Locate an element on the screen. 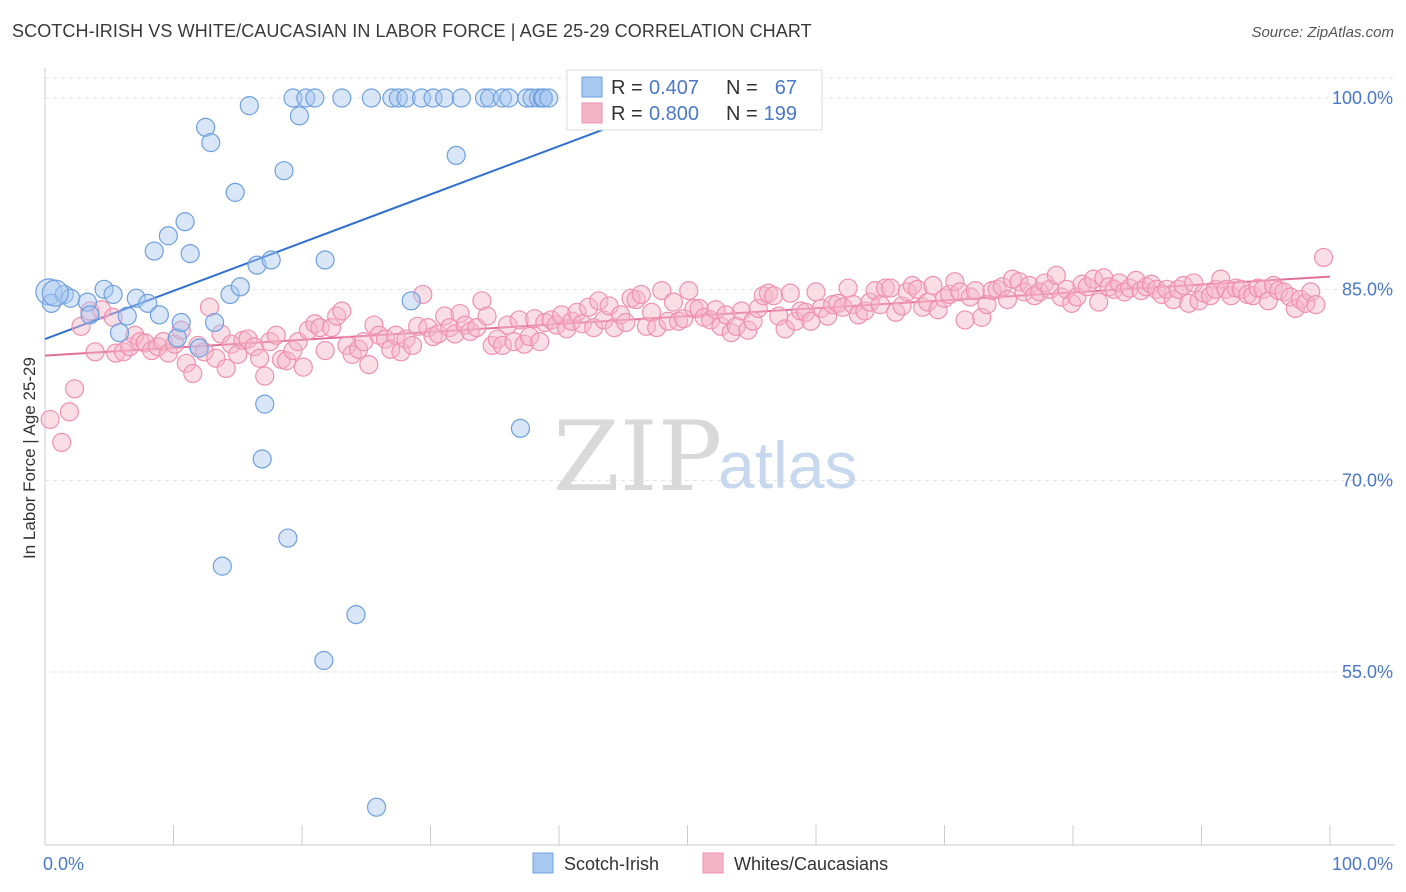 The height and width of the screenshot is (892, 1406). bottom-legend-swatch-whites is located at coordinates (713, 863).